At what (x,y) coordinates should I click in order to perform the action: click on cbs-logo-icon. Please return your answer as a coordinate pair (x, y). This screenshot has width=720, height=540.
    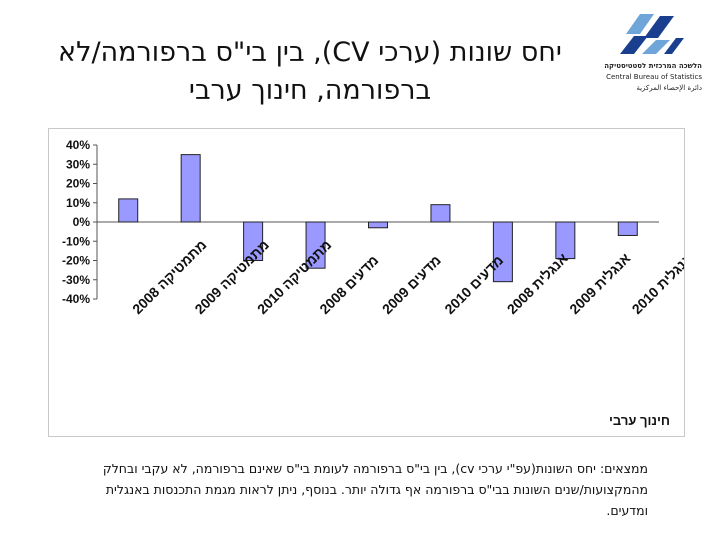
    Looking at the image, I should click on (652, 34).